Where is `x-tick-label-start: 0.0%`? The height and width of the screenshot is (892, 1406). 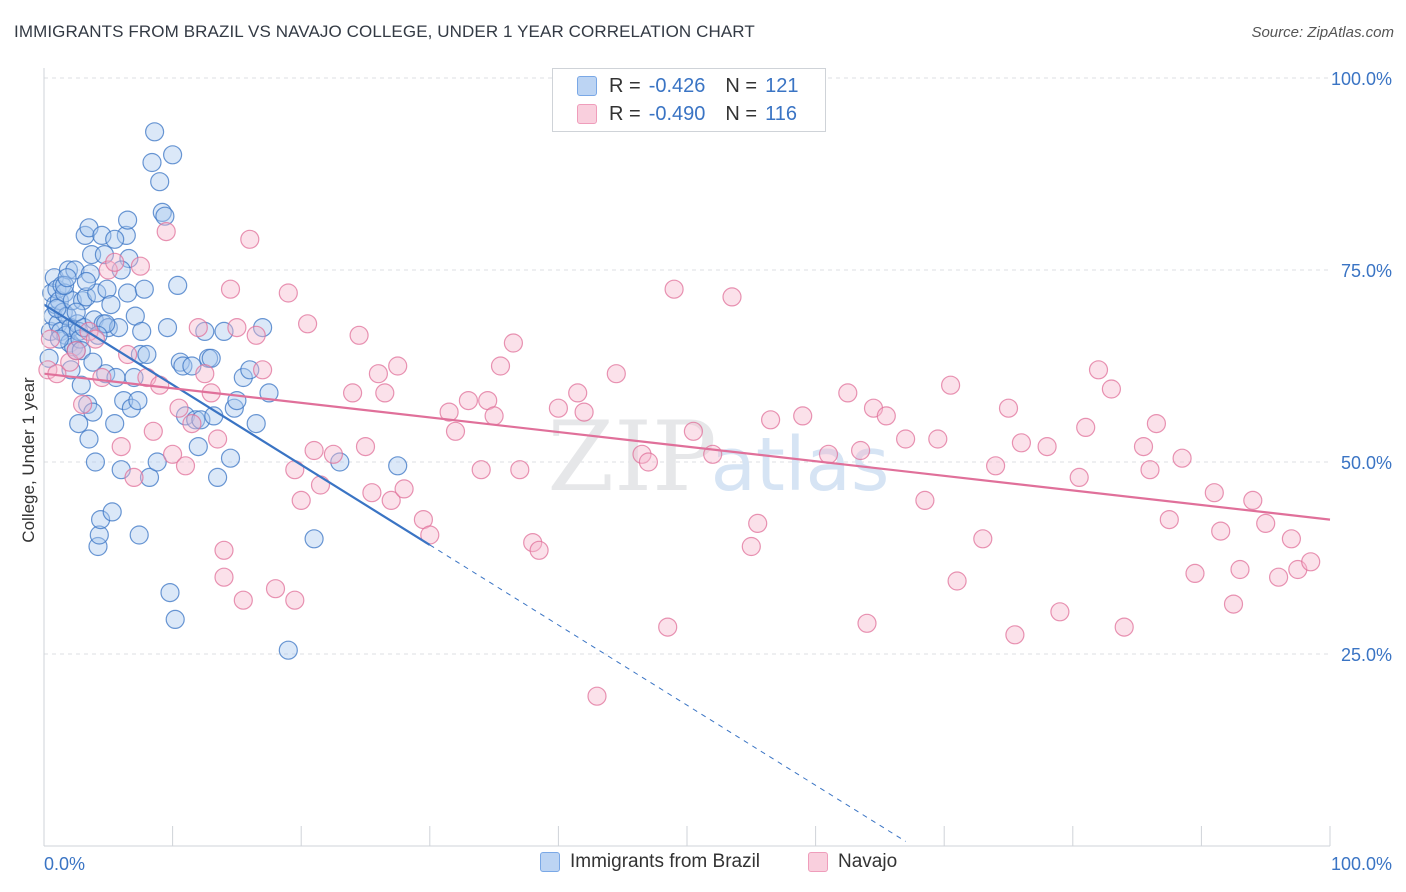 x-tick-label-start: 0.0% is located at coordinates (64, 864).